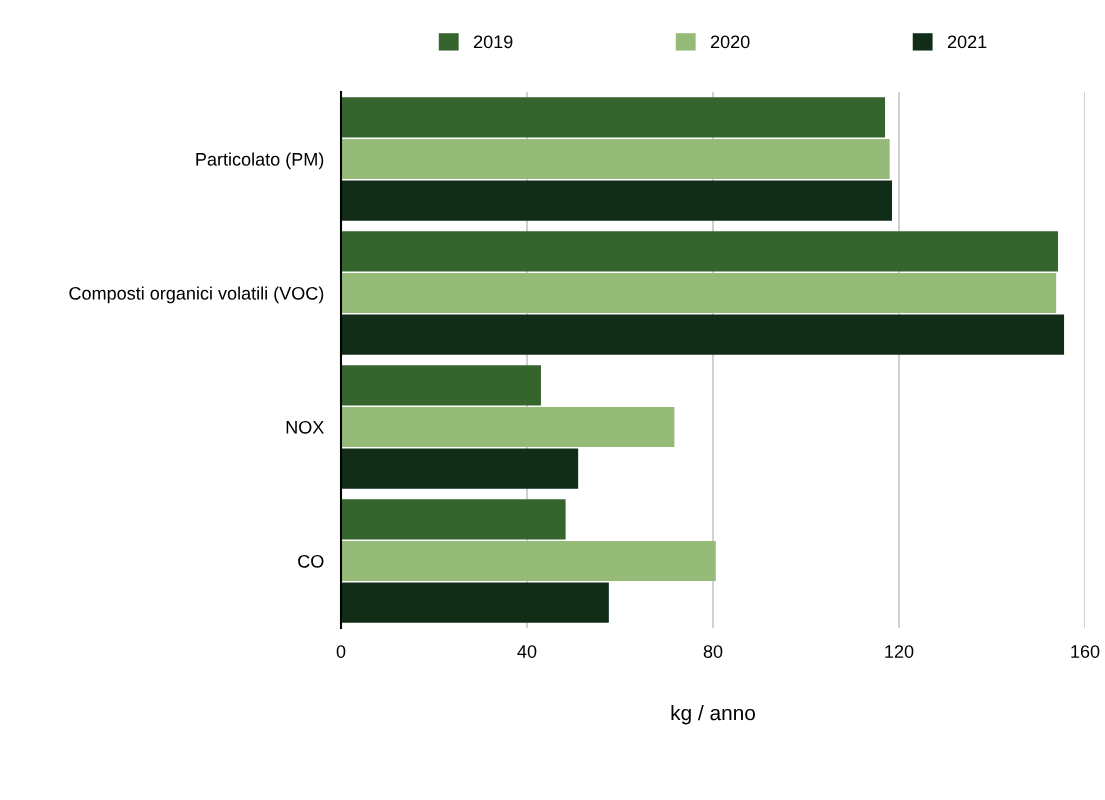 The image size is (1105, 800). Describe the element at coordinates (899, 651) in the screenshot. I see `x-tick-label: 120` at that location.